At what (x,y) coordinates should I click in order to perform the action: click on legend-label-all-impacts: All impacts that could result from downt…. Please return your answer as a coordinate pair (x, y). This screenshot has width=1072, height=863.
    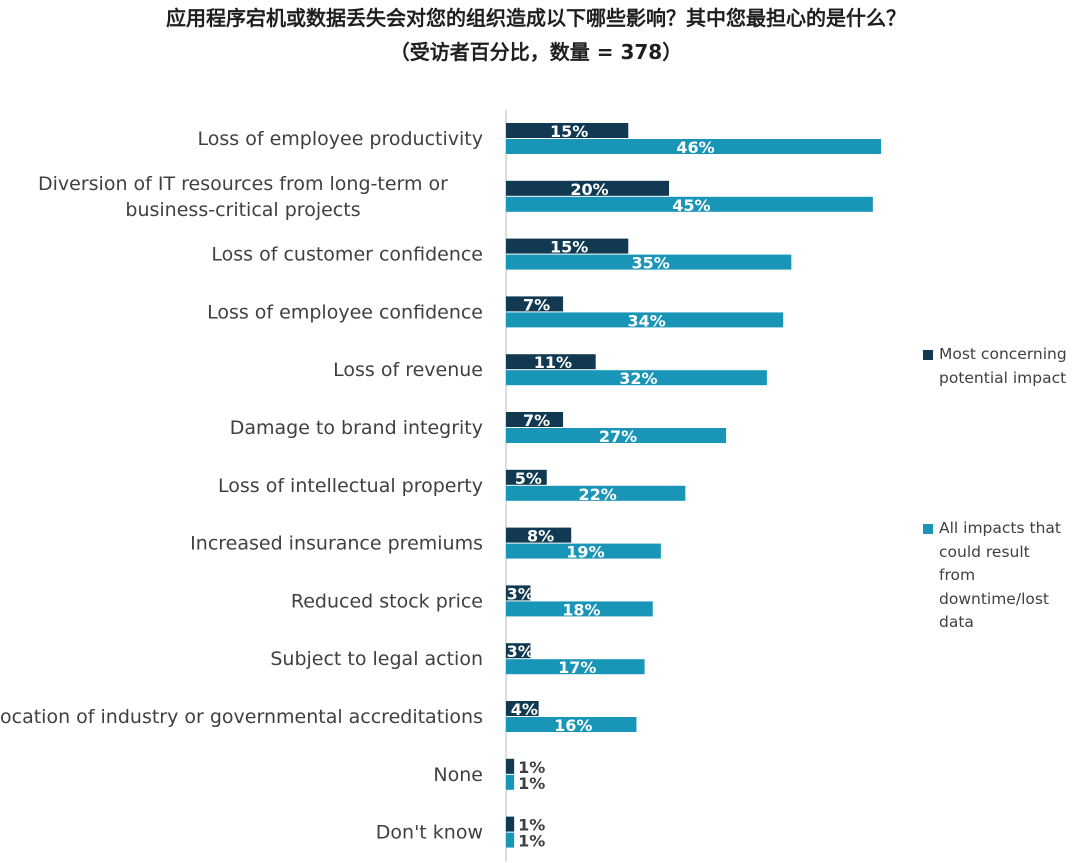
    Looking at the image, I should click on (1000, 575).